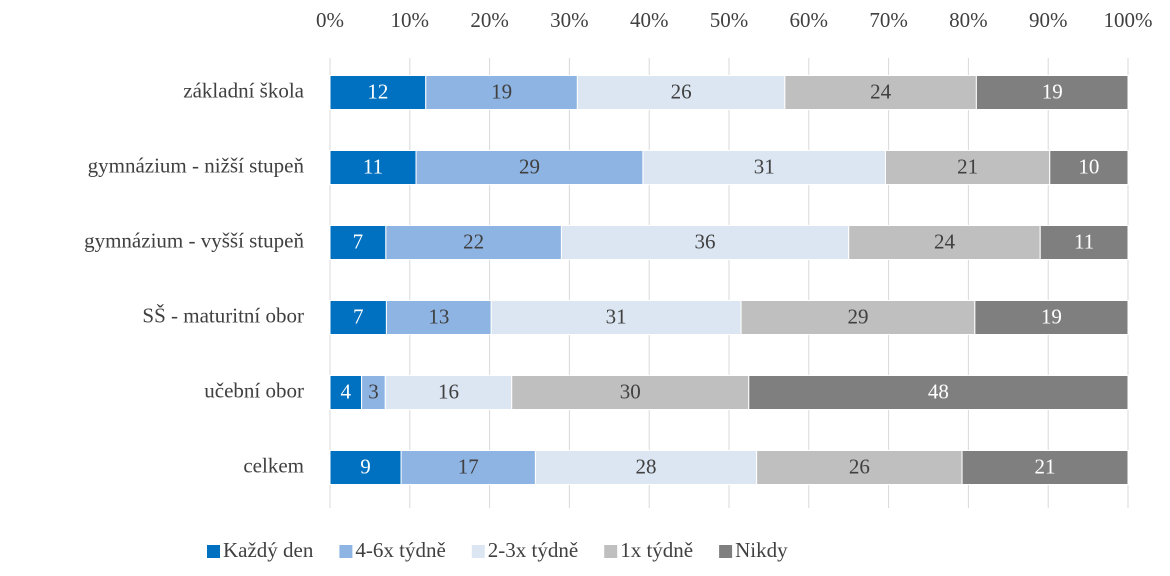  Describe the element at coordinates (410, 20) in the screenshot. I see `x-tick-label: 10%` at that location.